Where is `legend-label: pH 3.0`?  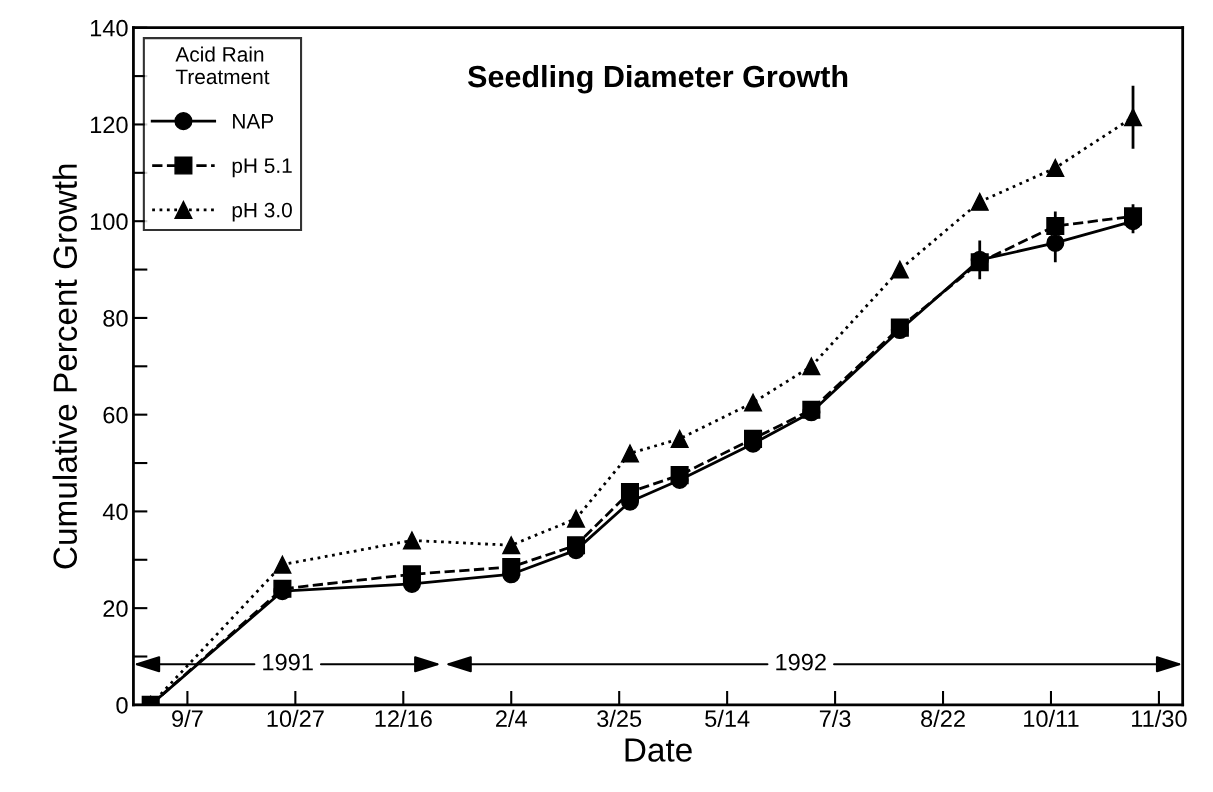 legend-label: pH 3.0 is located at coordinates (262, 212).